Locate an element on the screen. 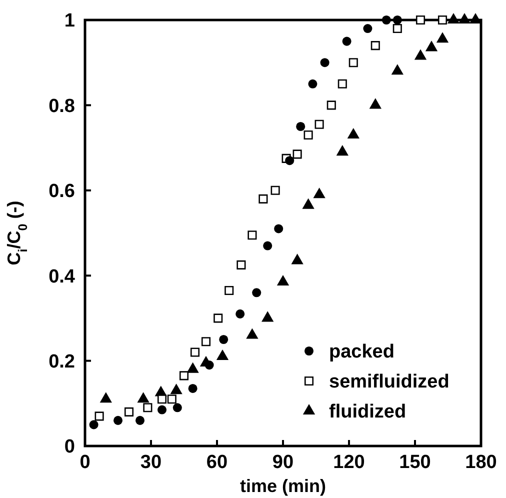 Image resolution: width=506 pixels, height=498 pixels. y-tick-label: 0.8 is located at coordinates (61, 106).